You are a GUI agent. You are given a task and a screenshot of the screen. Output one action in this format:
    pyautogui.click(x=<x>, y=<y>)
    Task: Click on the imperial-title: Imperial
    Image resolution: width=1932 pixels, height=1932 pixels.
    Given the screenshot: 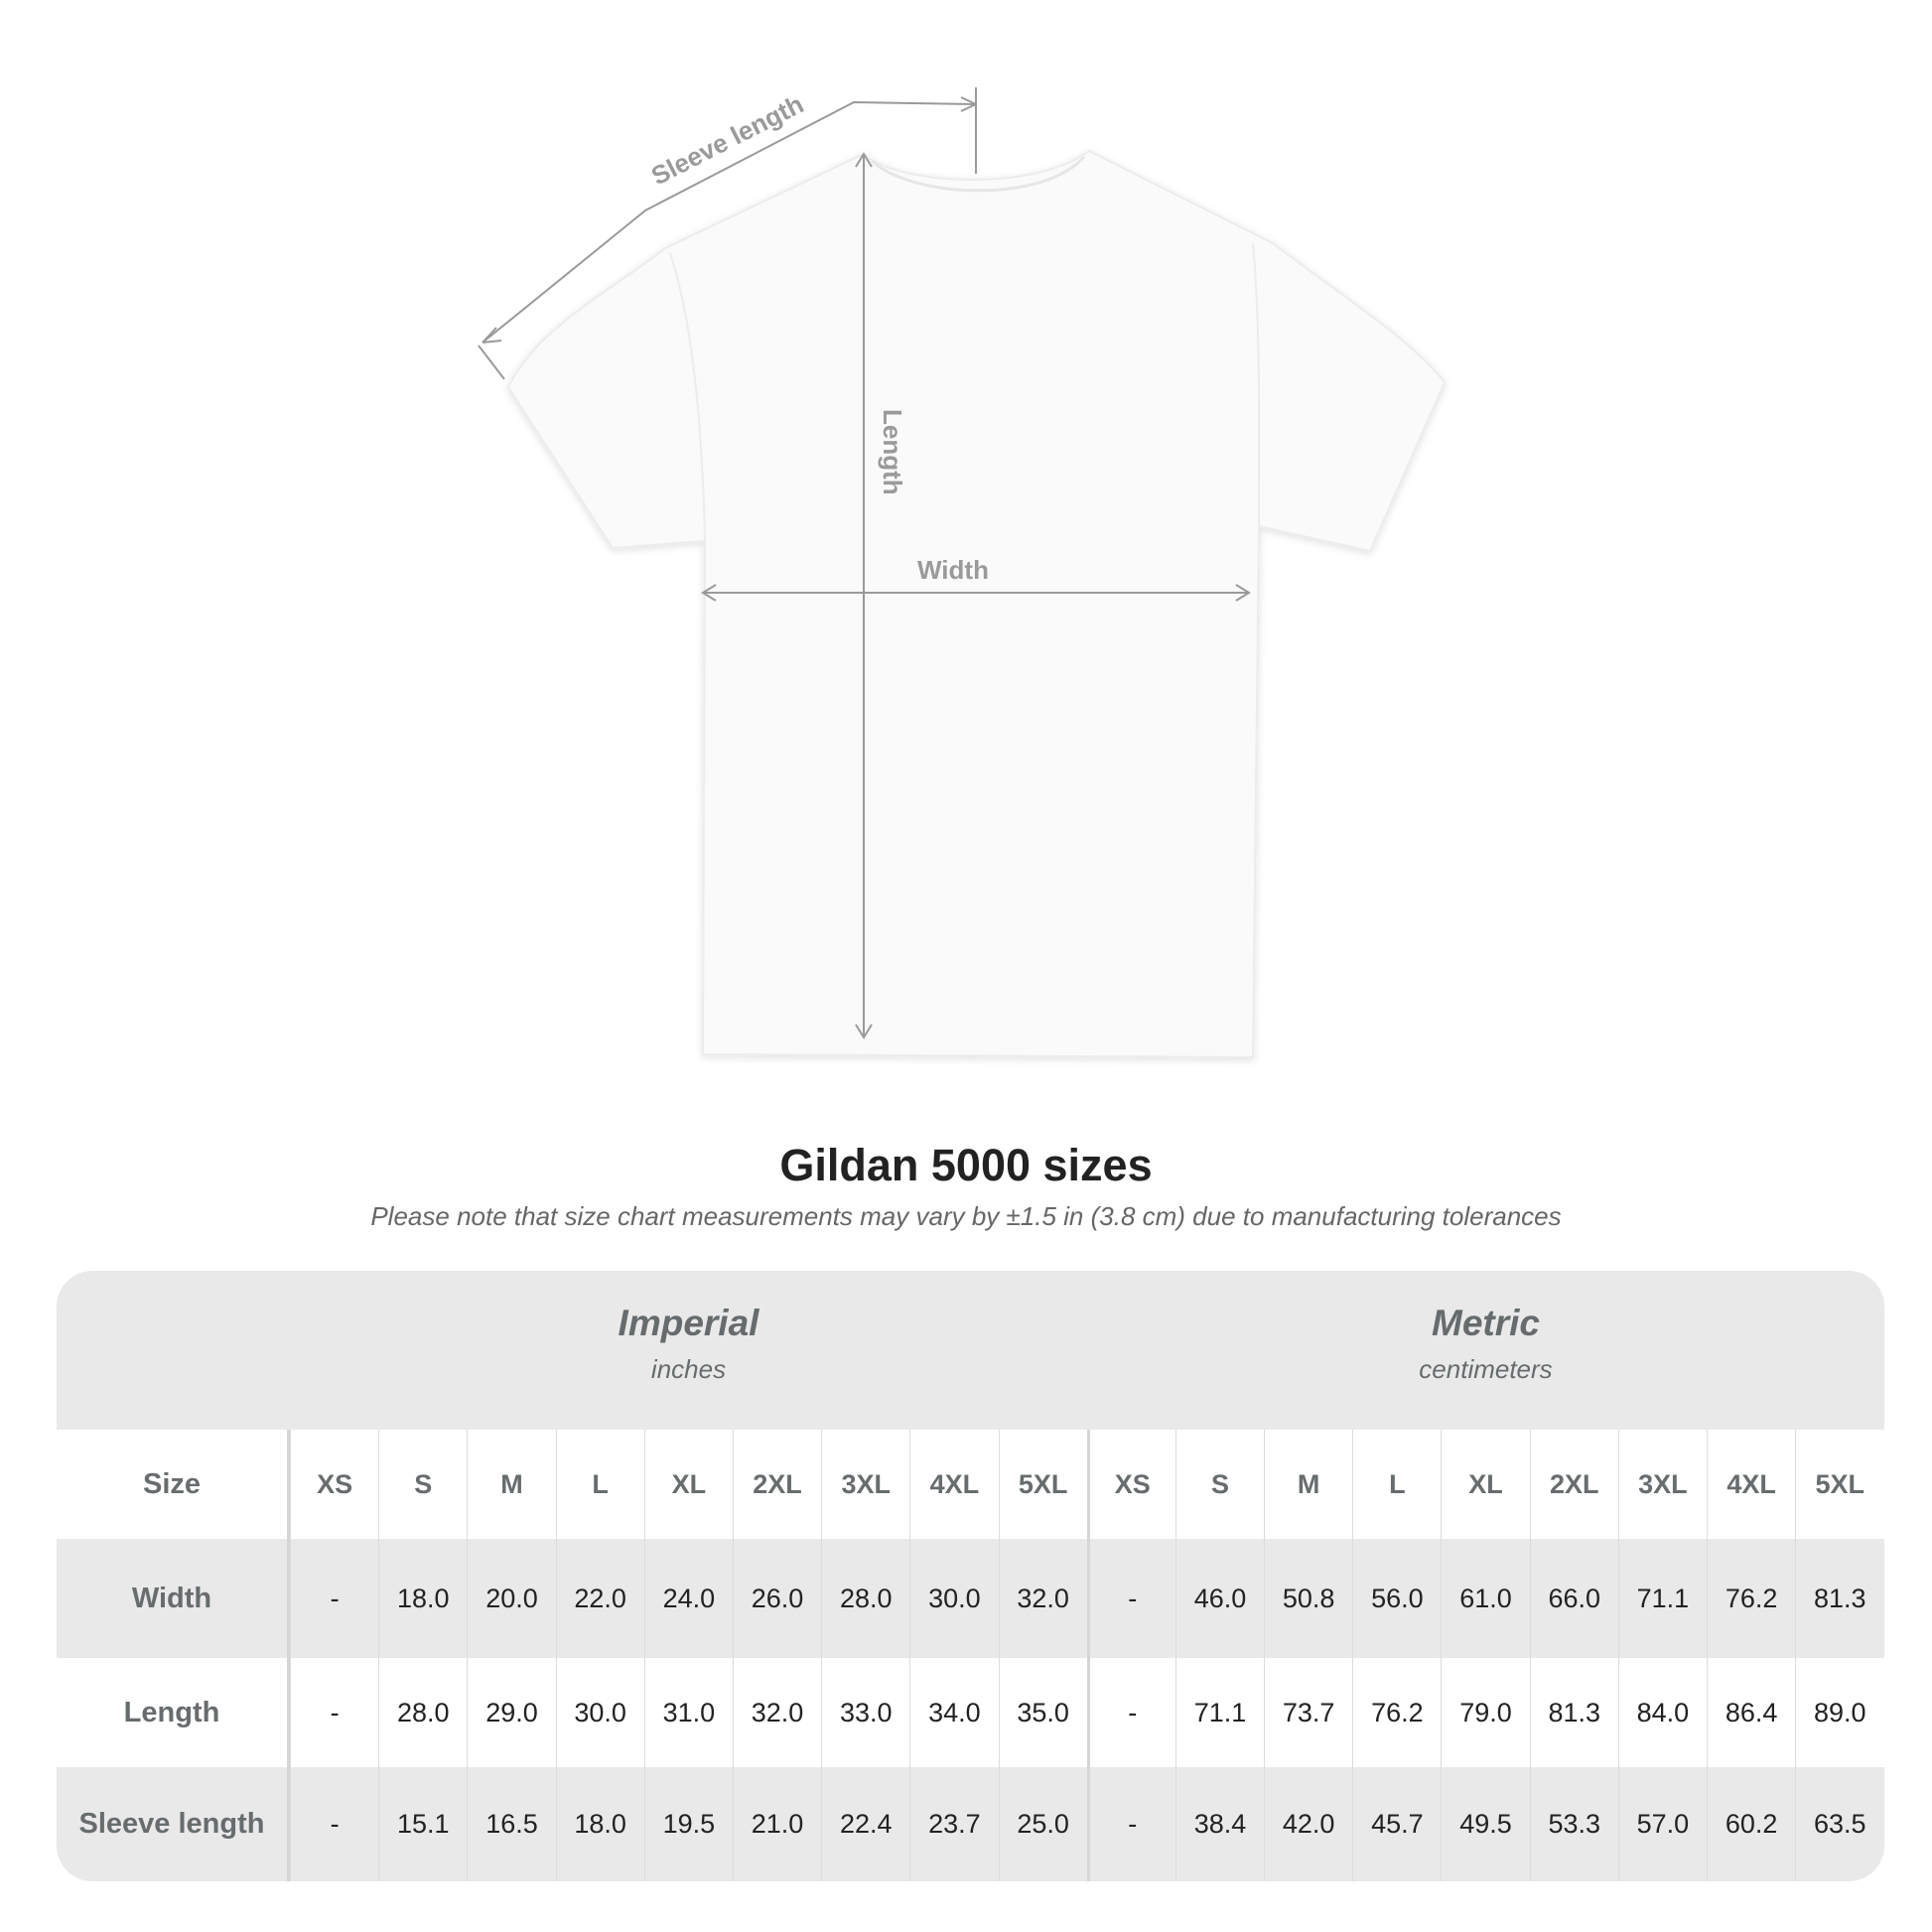 What is the action you would take?
    pyautogui.click(x=688, y=1323)
    